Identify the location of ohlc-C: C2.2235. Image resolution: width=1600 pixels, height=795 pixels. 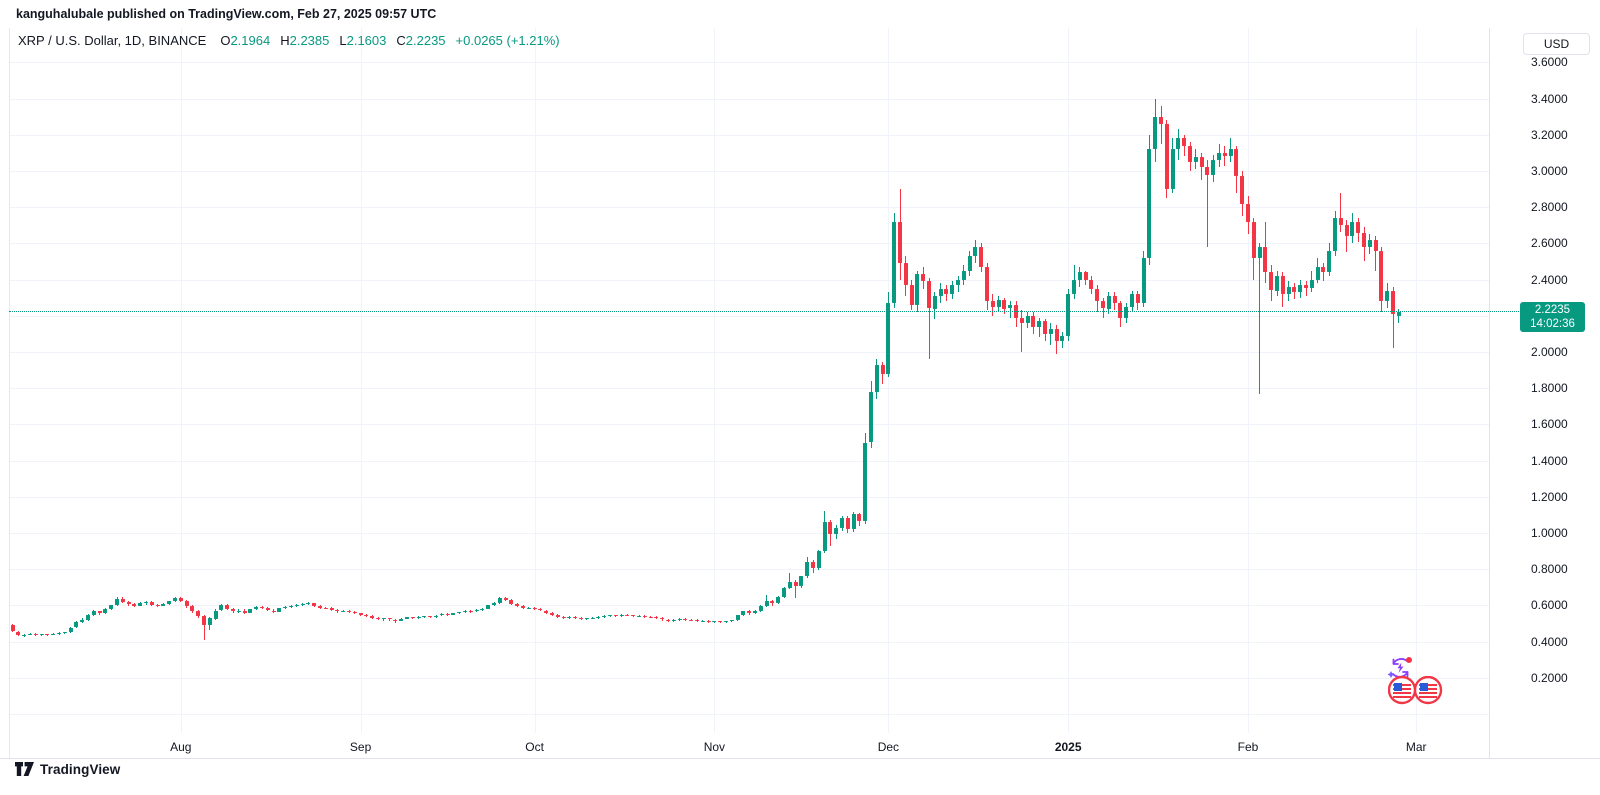
(421, 40).